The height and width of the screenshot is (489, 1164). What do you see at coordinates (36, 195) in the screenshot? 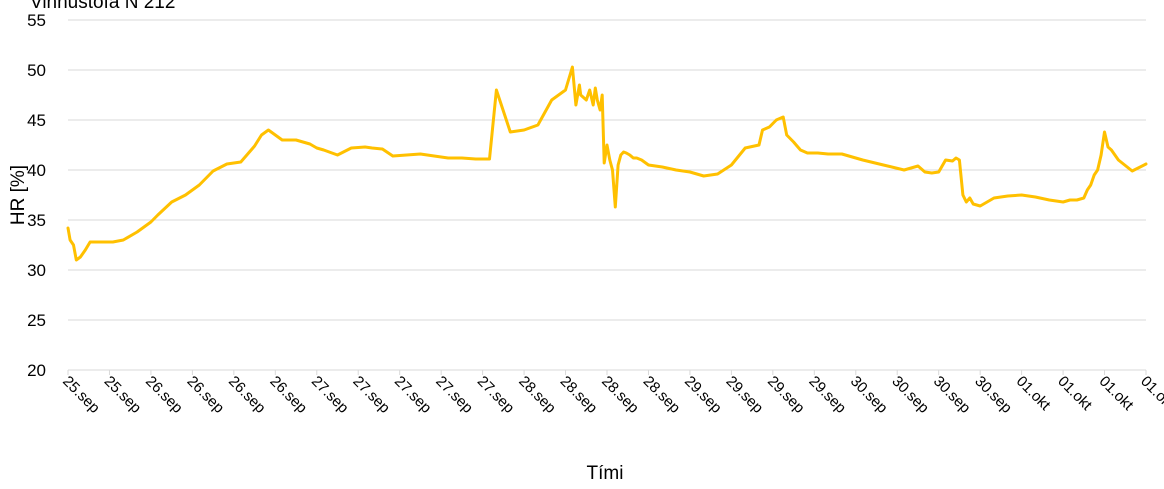
I see `y-tick-labels: 20 25 30 35 40 45 50 55` at bounding box center [36, 195].